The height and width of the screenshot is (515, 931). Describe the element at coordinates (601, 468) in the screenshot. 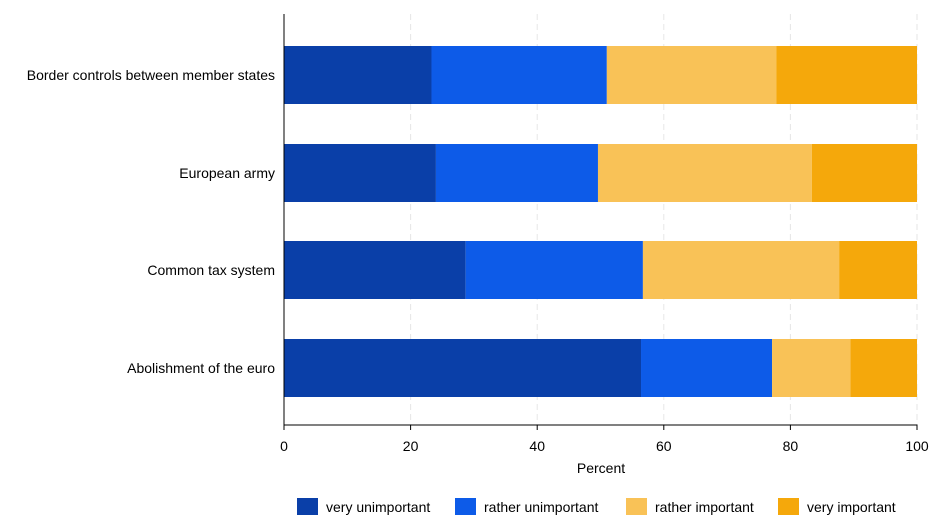

I see `x-axis-title: Percent` at that location.